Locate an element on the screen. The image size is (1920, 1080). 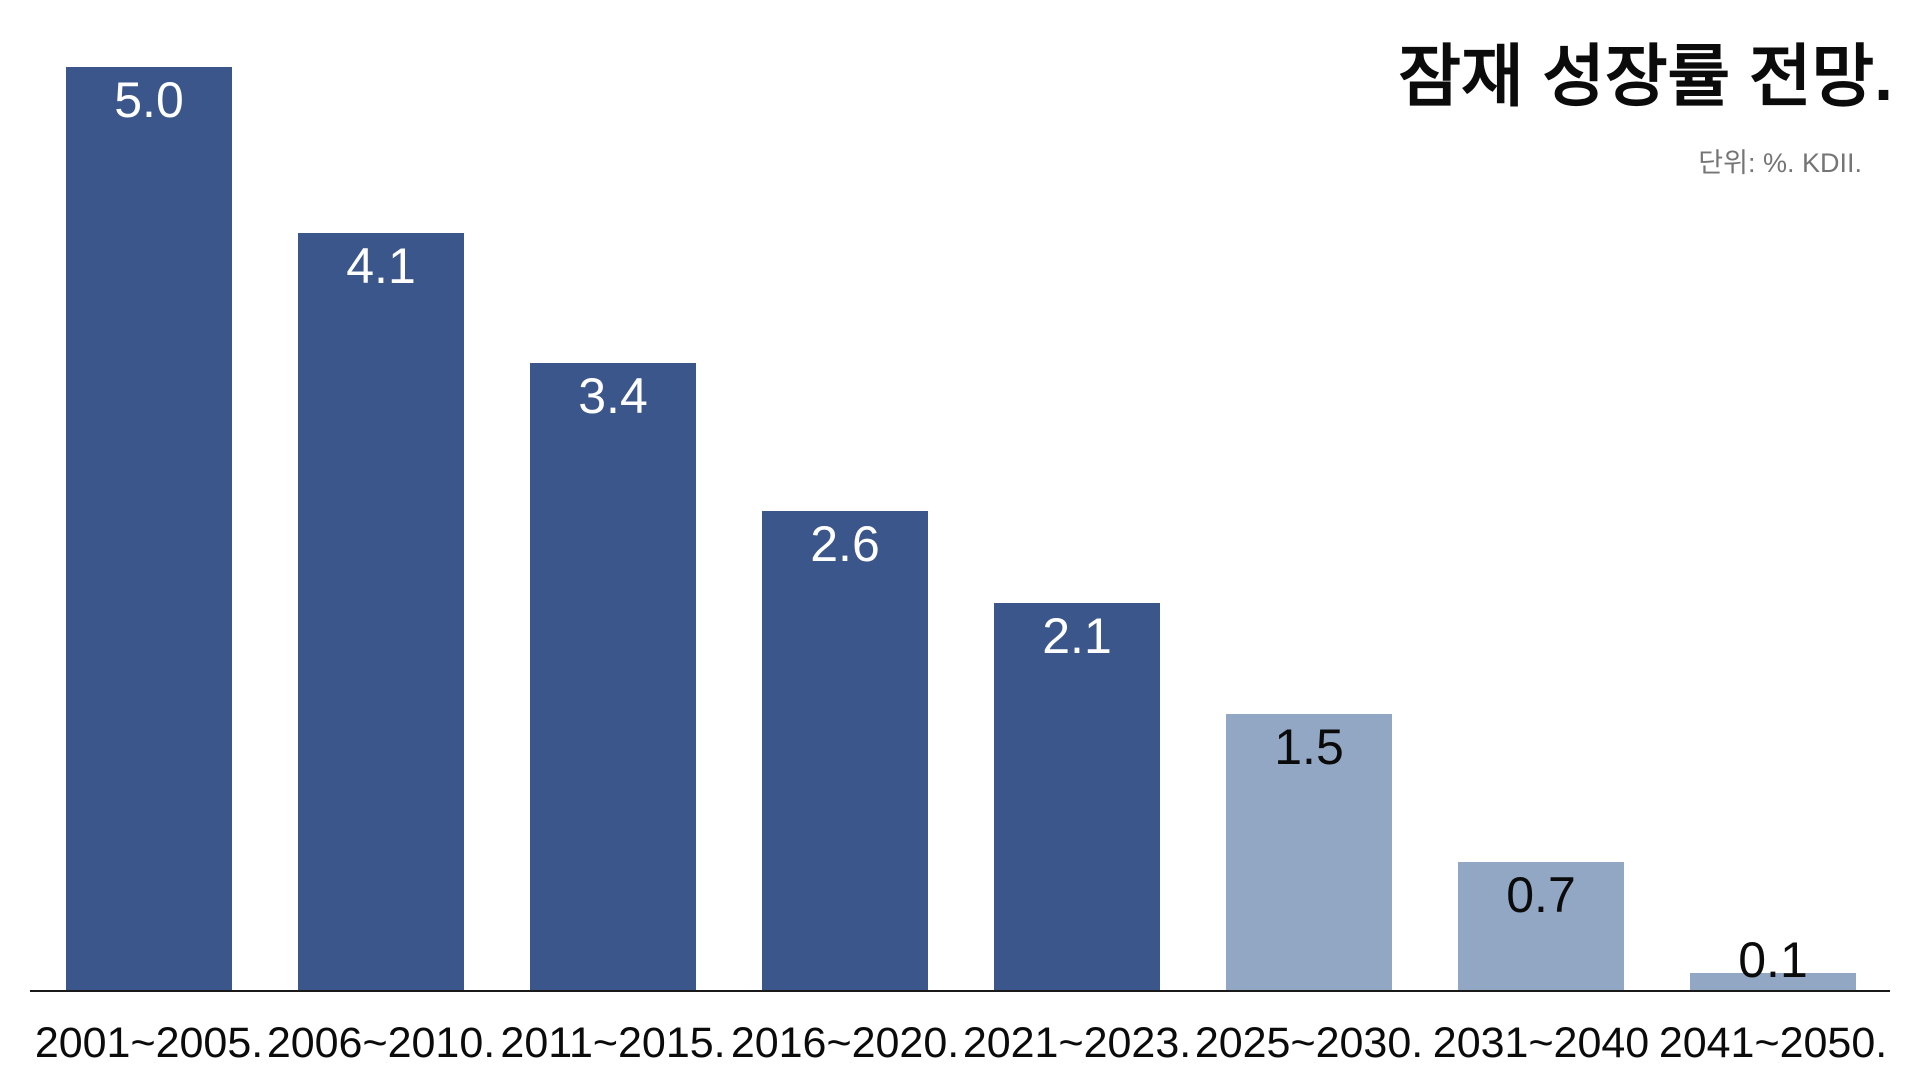
chart-unit-source: 단위: %. KDII. is located at coordinates (1780, 163).